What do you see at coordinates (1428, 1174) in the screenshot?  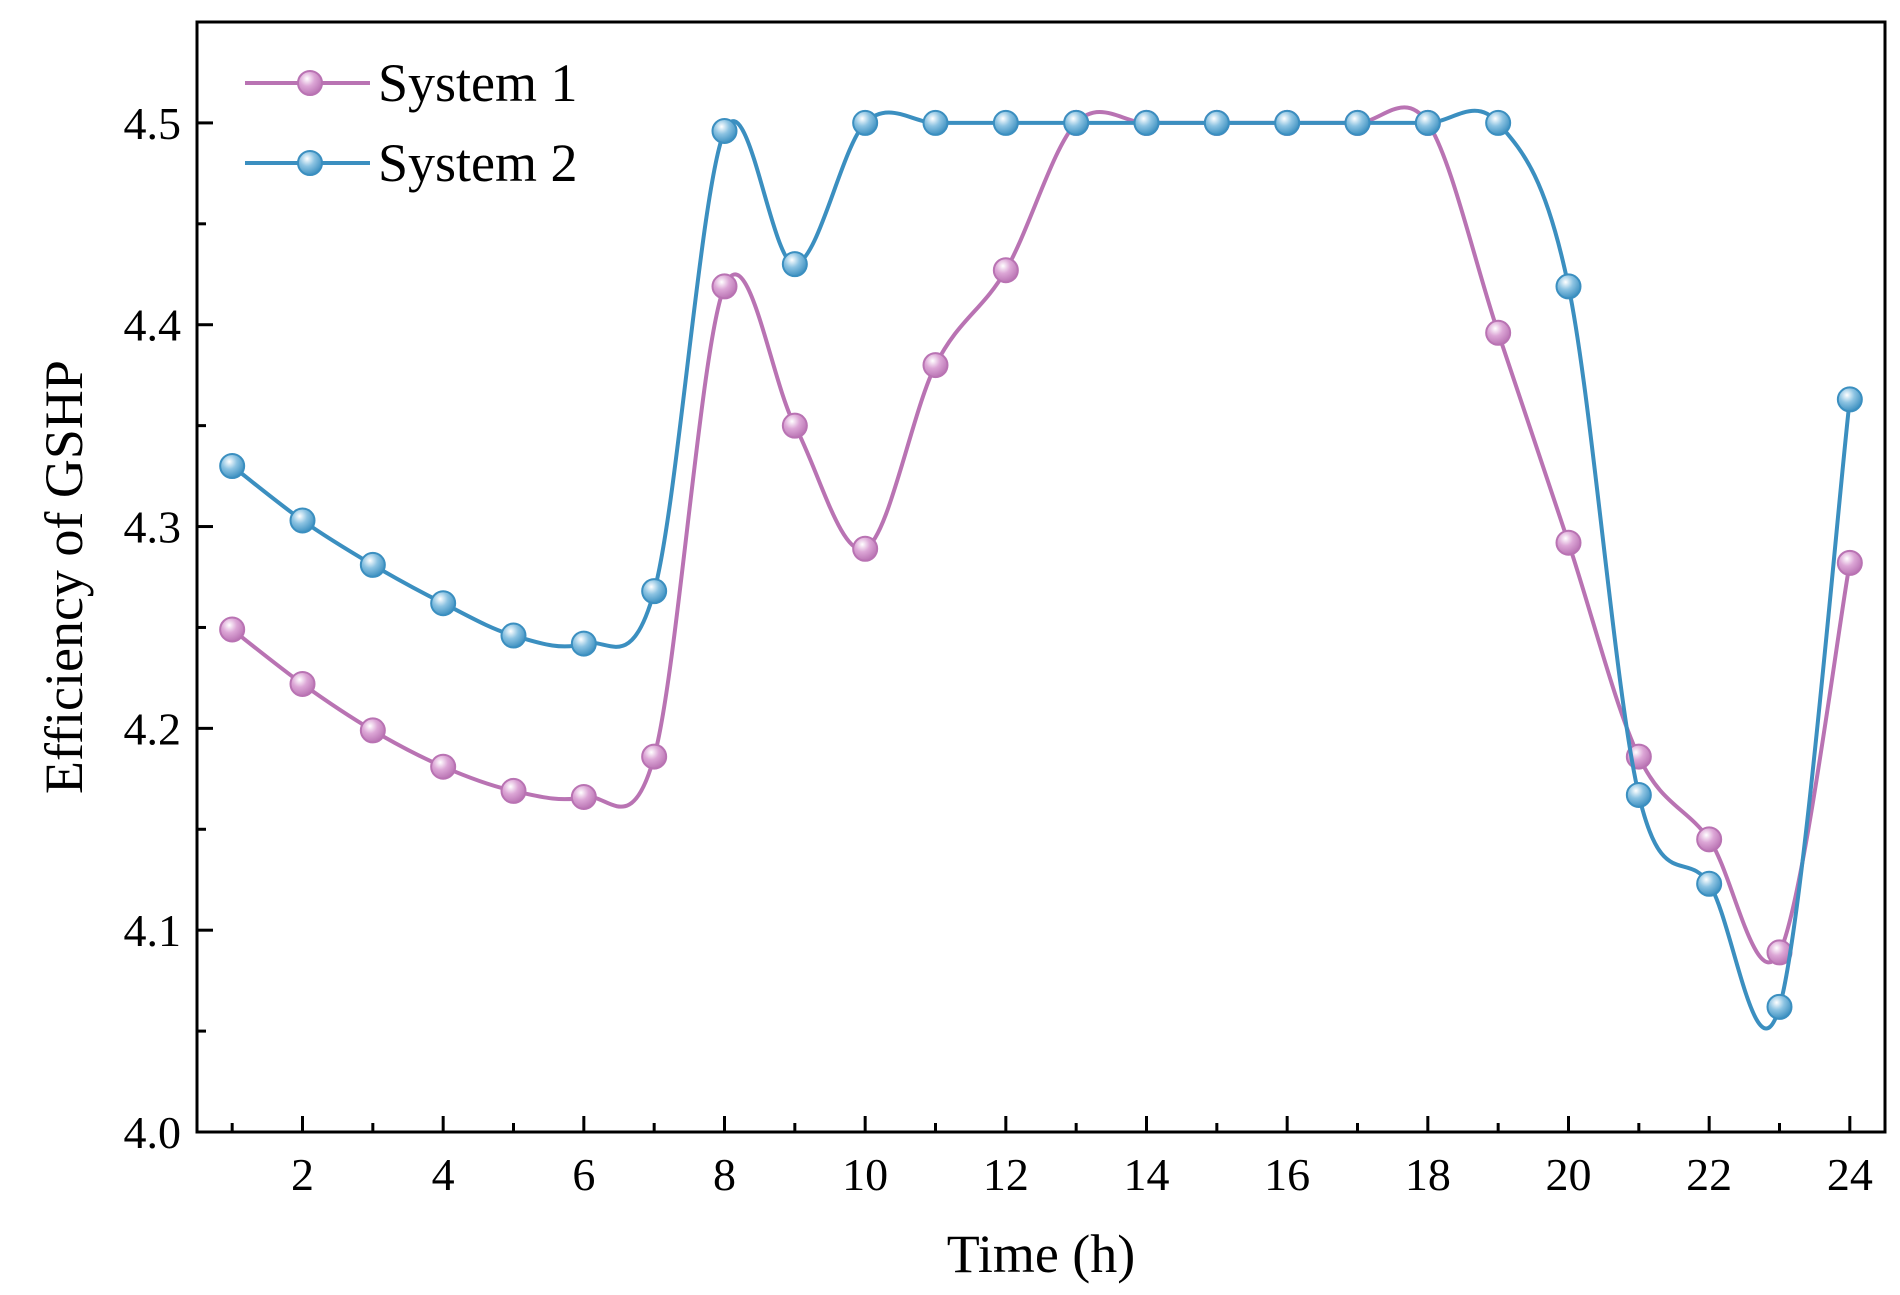 I see `x-tick-label: 18` at bounding box center [1428, 1174].